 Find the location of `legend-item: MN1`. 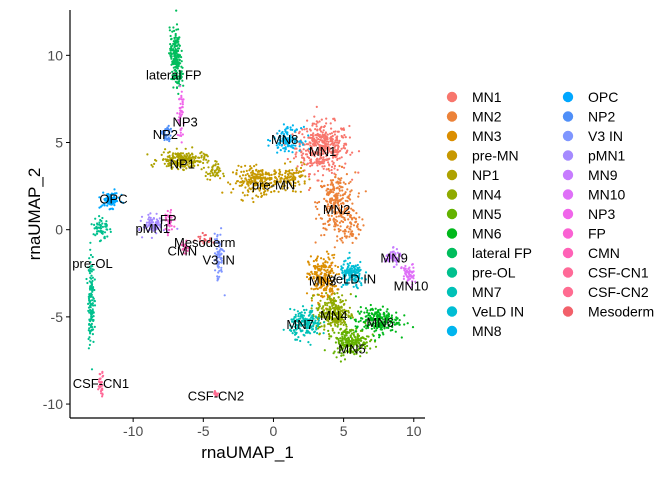

legend-item: MN1 is located at coordinates (474, 97).